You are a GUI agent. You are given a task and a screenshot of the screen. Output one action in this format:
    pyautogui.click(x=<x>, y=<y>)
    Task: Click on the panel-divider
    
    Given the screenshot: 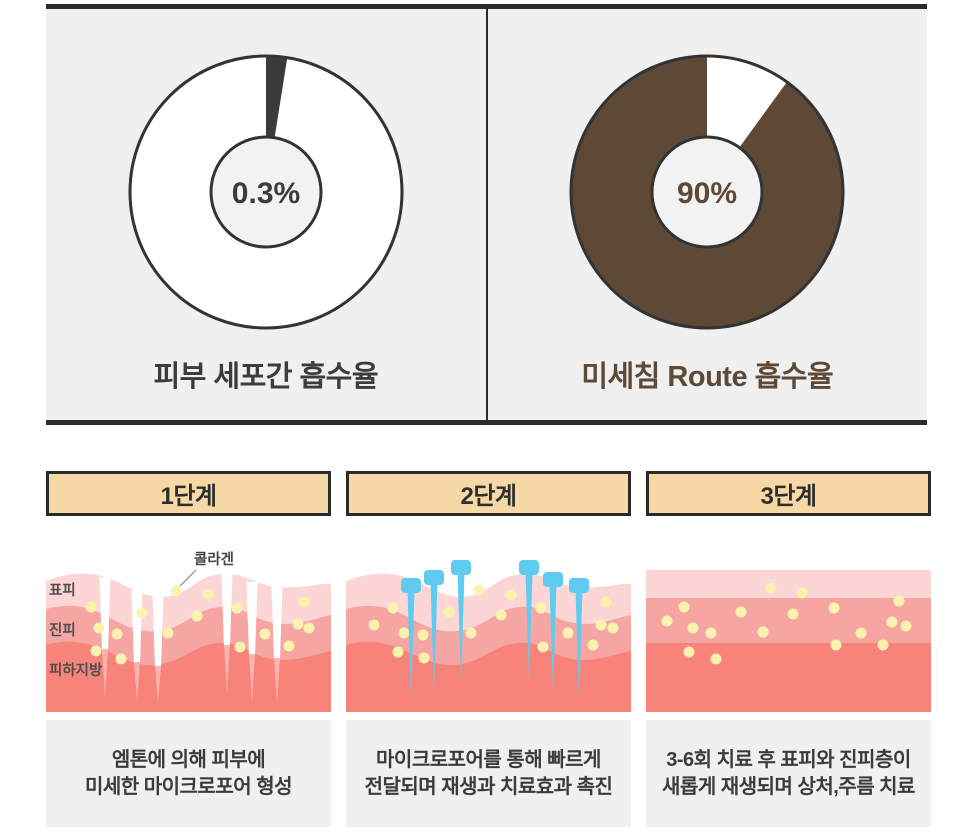 What is the action you would take?
    pyautogui.click(x=486, y=214)
    